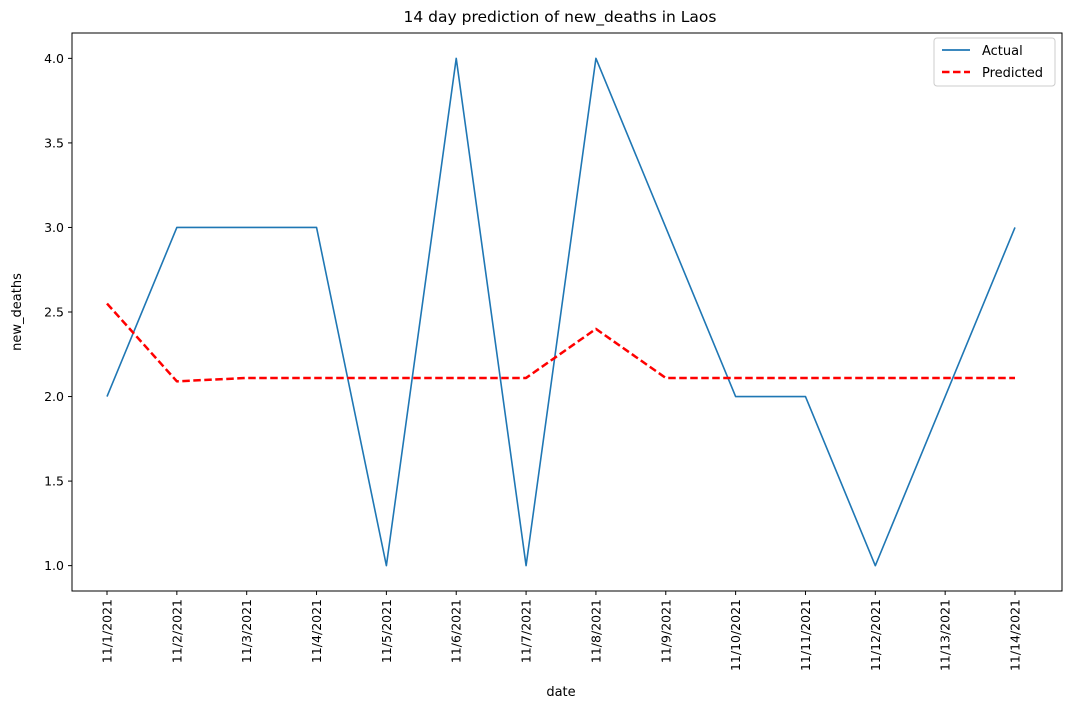  I want to click on x-tick-label: 11/9/2021, so click(665, 631).